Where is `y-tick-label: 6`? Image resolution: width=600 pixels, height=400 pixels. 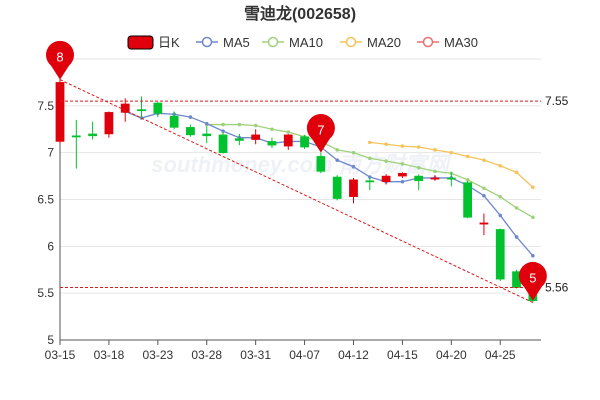
y-tick-label: 6 is located at coordinates (50, 246).